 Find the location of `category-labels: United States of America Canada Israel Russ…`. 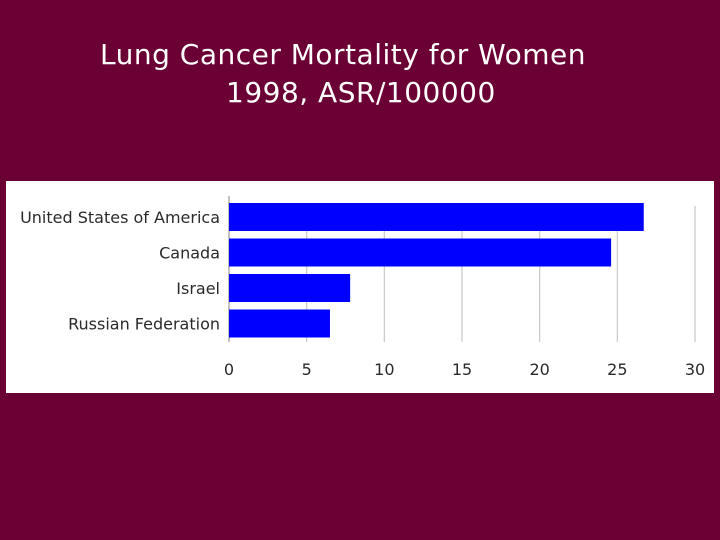

category-labels: United States of America Canada Israel Russ… is located at coordinates (120, 271).